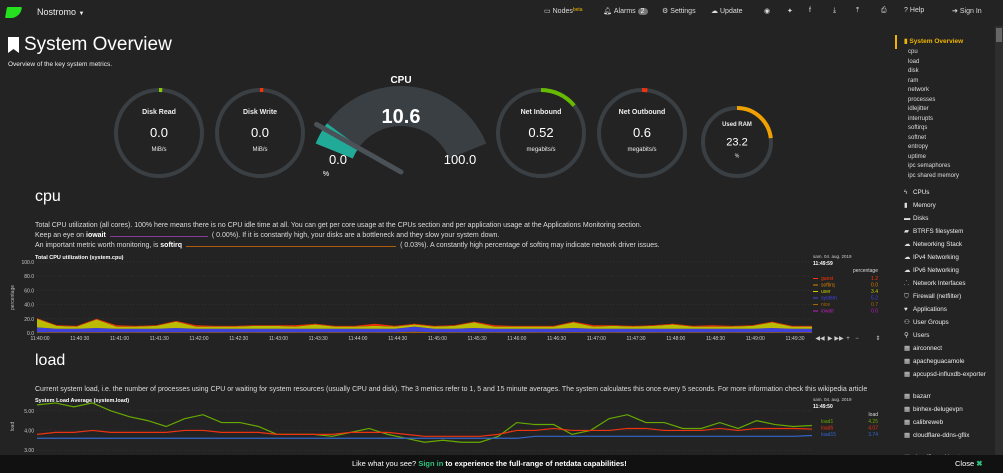 The image size is (1003, 473). Describe the element at coordinates (946, 374) in the screenshot. I see `sidebar-section-apcupsd-influxdb-exporter: ▦ apcupsd-influxdb-exporter` at that location.